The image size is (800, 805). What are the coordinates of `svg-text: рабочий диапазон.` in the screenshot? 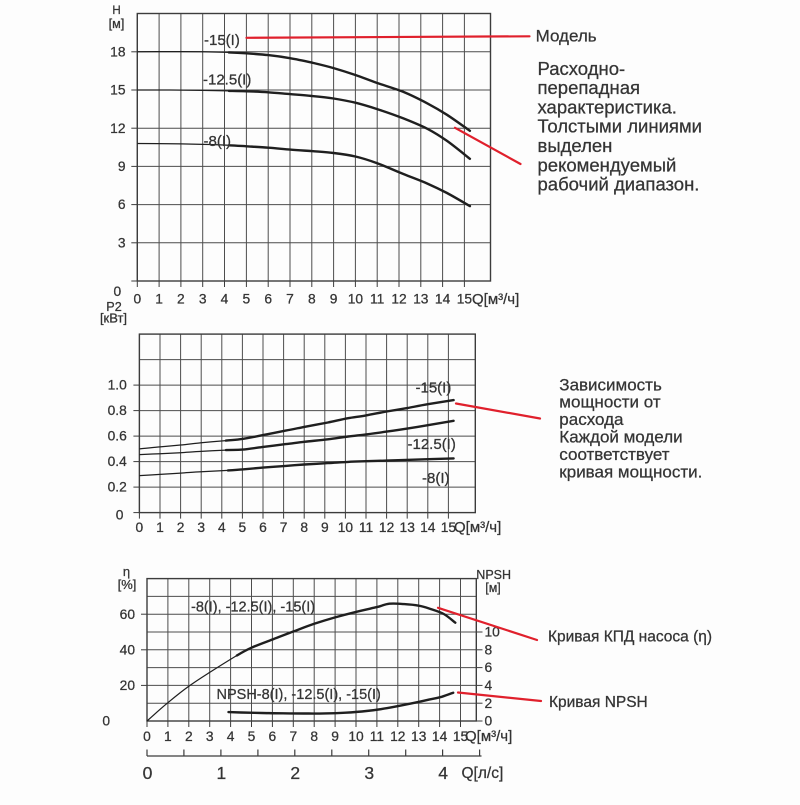 It's located at (619, 184).